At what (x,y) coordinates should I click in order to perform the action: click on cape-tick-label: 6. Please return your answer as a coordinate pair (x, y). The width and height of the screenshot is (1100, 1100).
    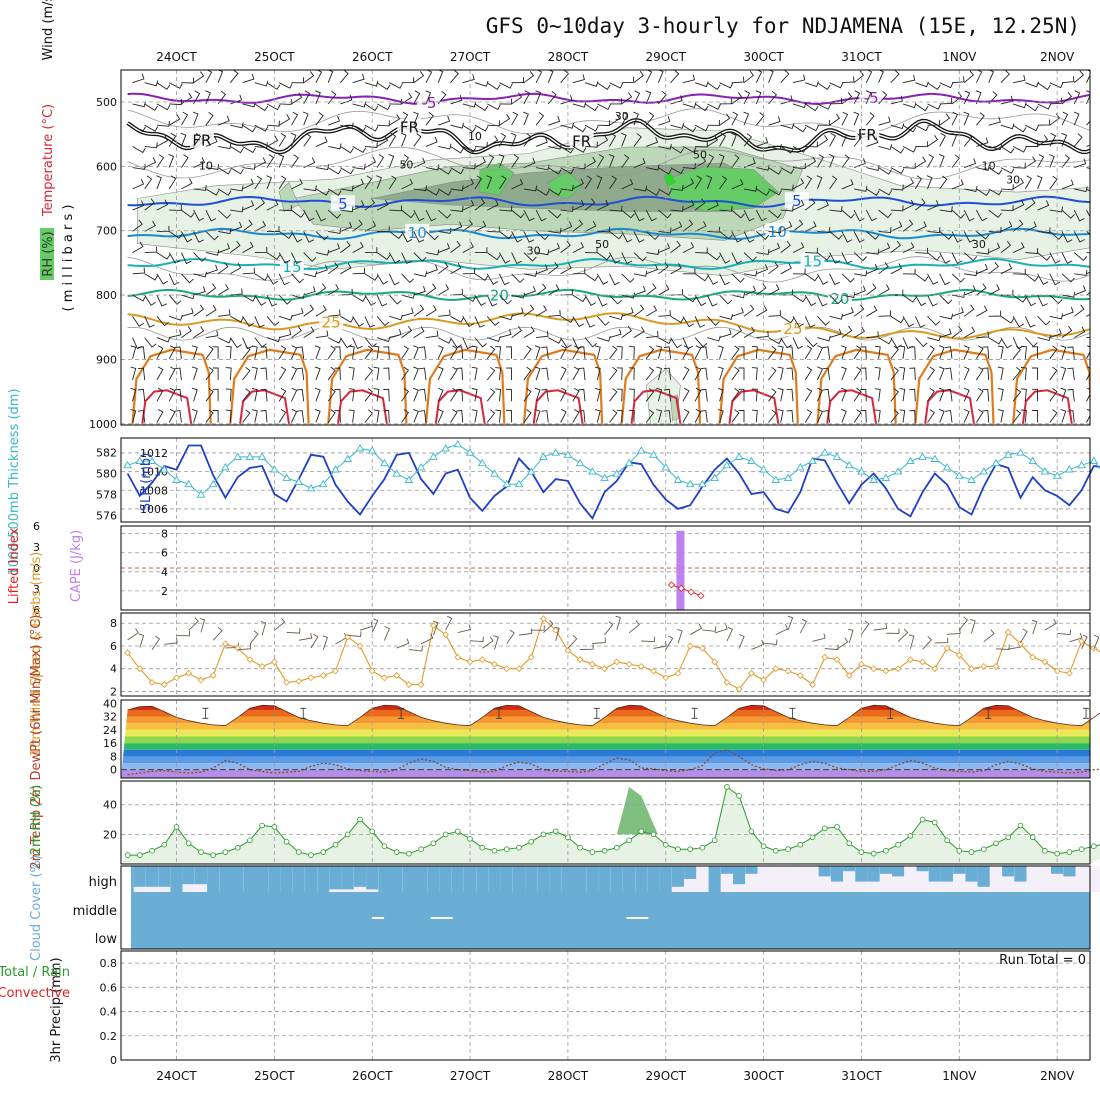
    Looking at the image, I should click on (164, 553).